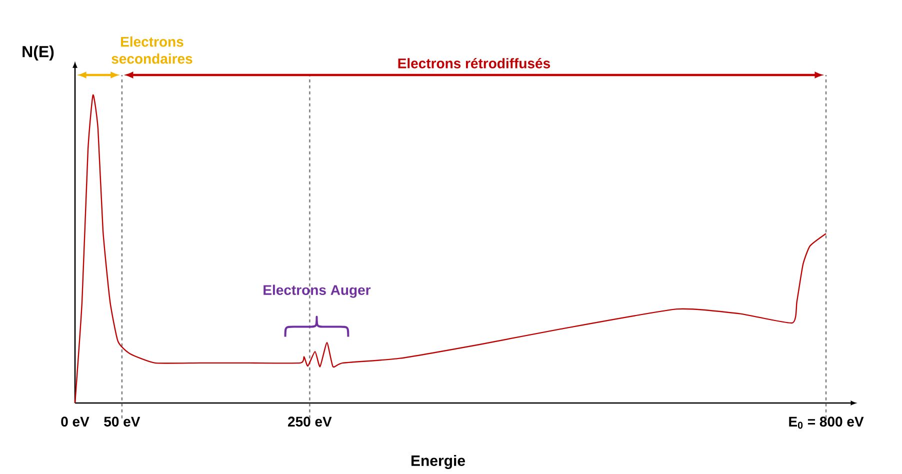  I want to click on x-axis-title: Energie, so click(438, 462).